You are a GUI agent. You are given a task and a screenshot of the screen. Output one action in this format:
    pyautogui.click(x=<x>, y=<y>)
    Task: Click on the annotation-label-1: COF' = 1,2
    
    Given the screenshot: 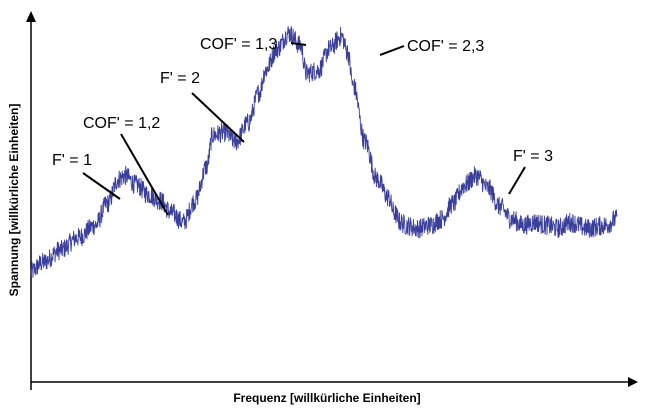 What is the action you would take?
    pyautogui.click(x=121, y=123)
    